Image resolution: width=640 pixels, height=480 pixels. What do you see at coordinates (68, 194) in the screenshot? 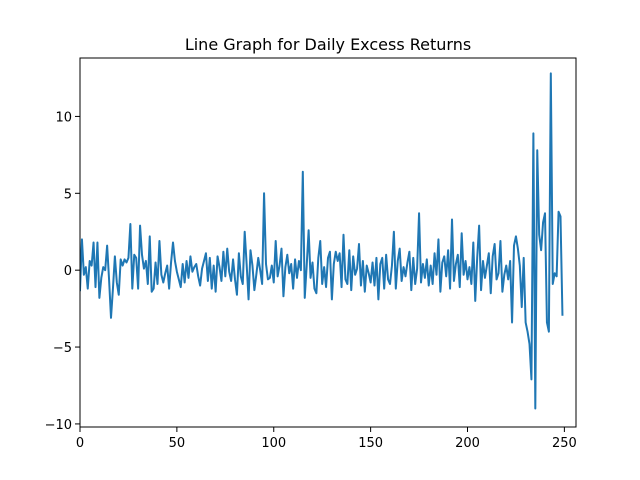
I see `y-tick-label: 5` at bounding box center [68, 194].